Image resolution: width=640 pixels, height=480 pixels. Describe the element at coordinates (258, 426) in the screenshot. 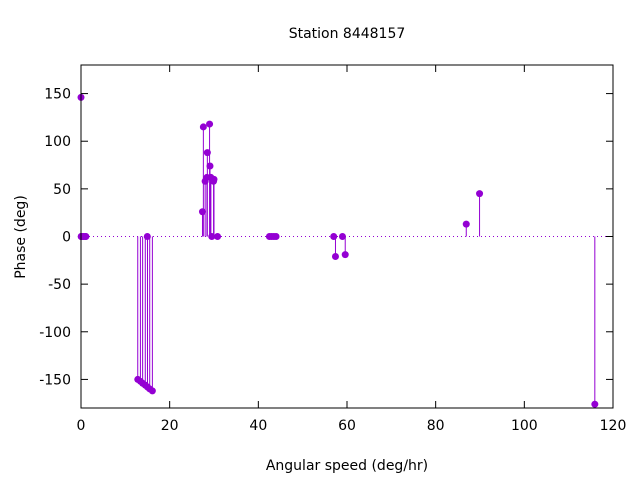

I see `x-tick-label: 40` at that location.